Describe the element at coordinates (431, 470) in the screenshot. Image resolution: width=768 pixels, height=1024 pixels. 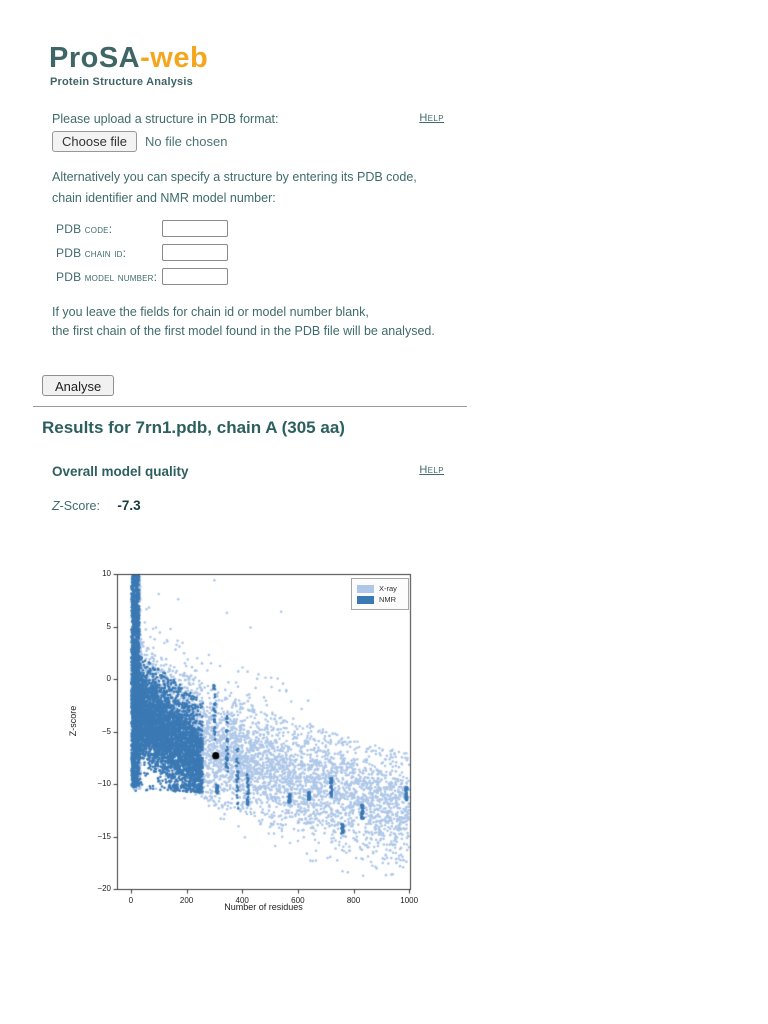
I see `overall-help-link: Help` at that location.